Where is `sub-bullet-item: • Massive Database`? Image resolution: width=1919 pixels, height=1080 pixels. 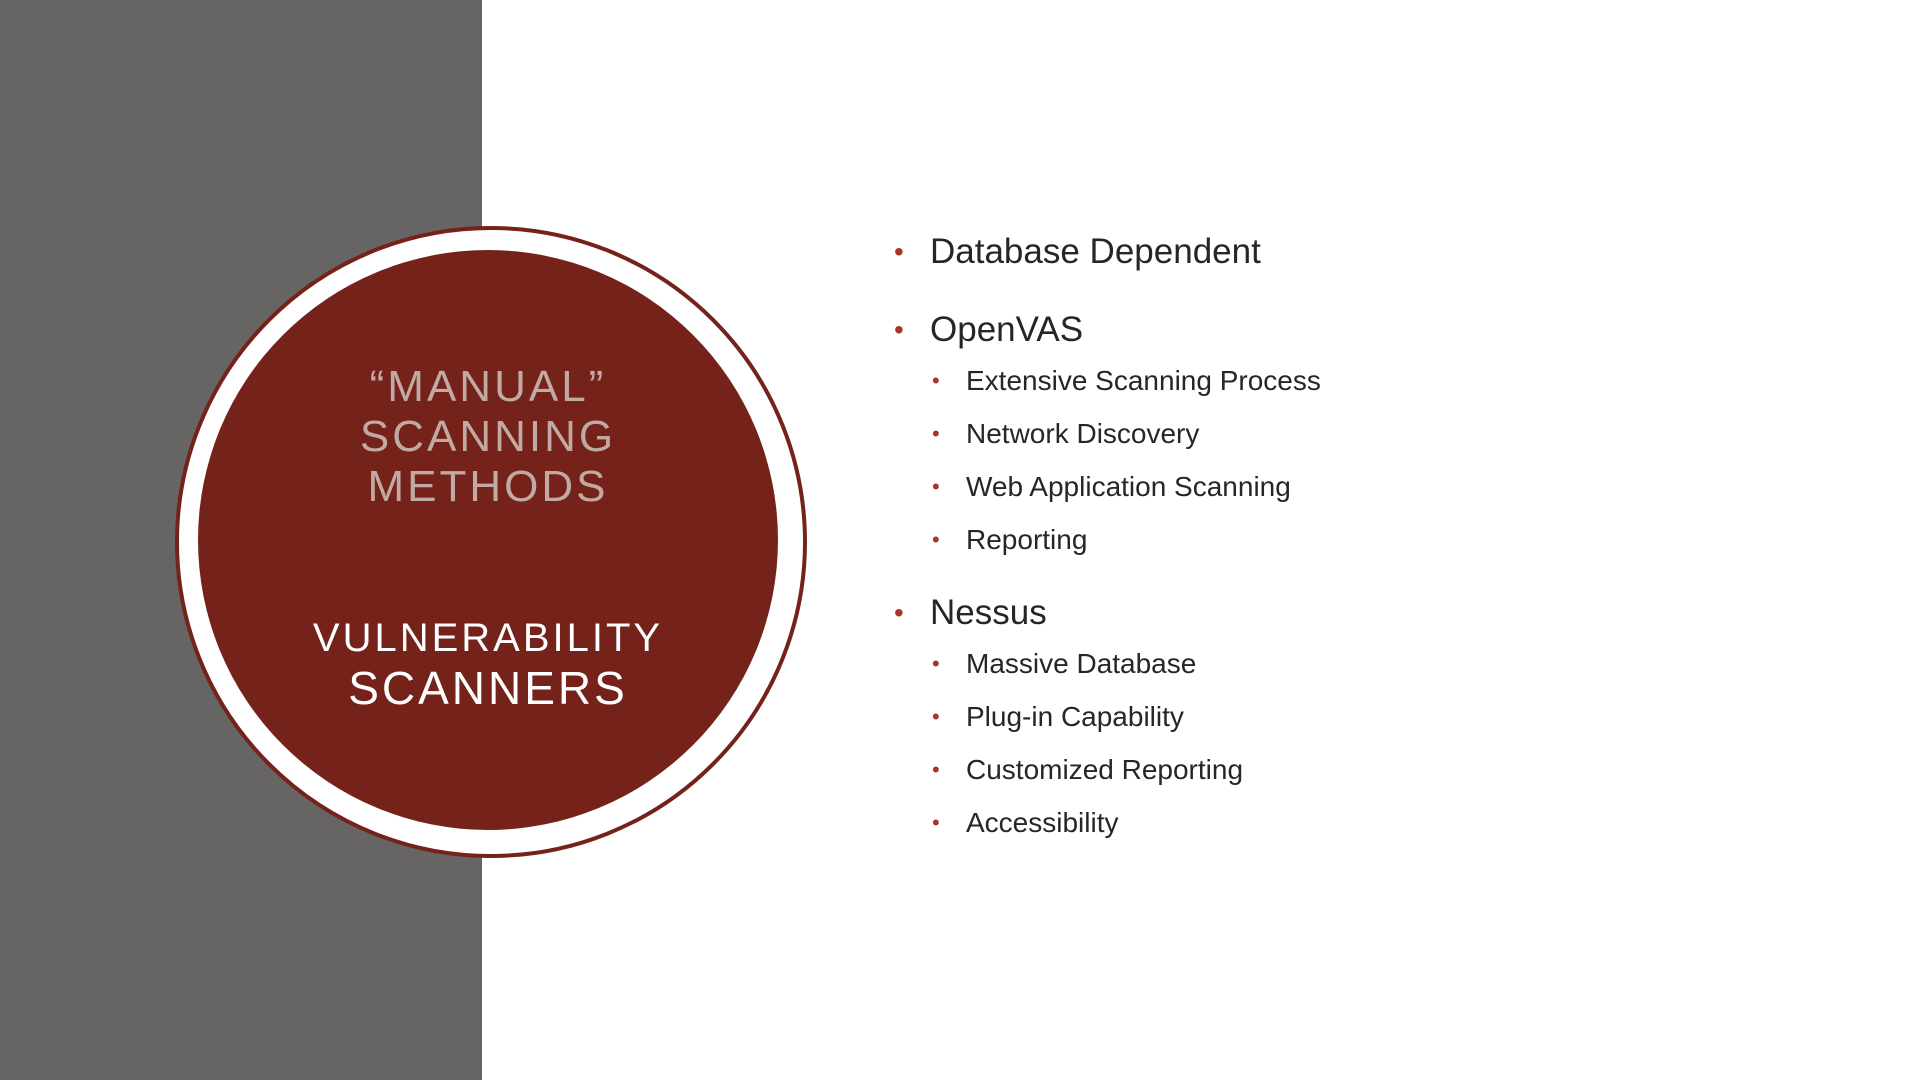
sub-bullet-item: • Massive Database is located at coordinates (1370, 664).